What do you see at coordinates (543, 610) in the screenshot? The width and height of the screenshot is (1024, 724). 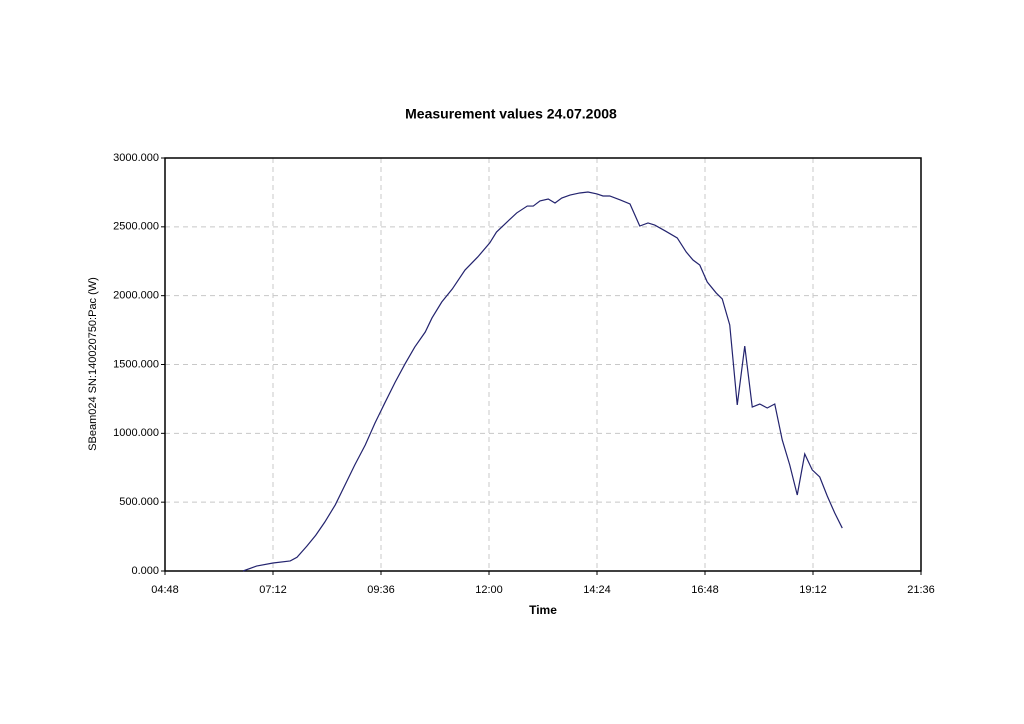 I see `x-axis-label: Time` at bounding box center [543, 610].